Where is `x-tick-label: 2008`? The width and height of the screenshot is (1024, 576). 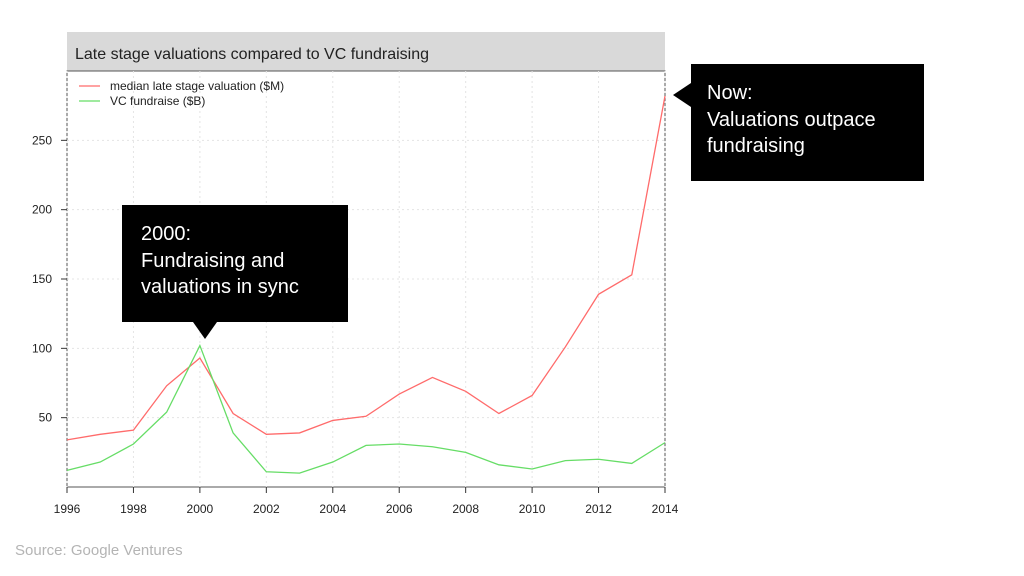
x-tick-label: 2008 is located at coordinates (465, 509).